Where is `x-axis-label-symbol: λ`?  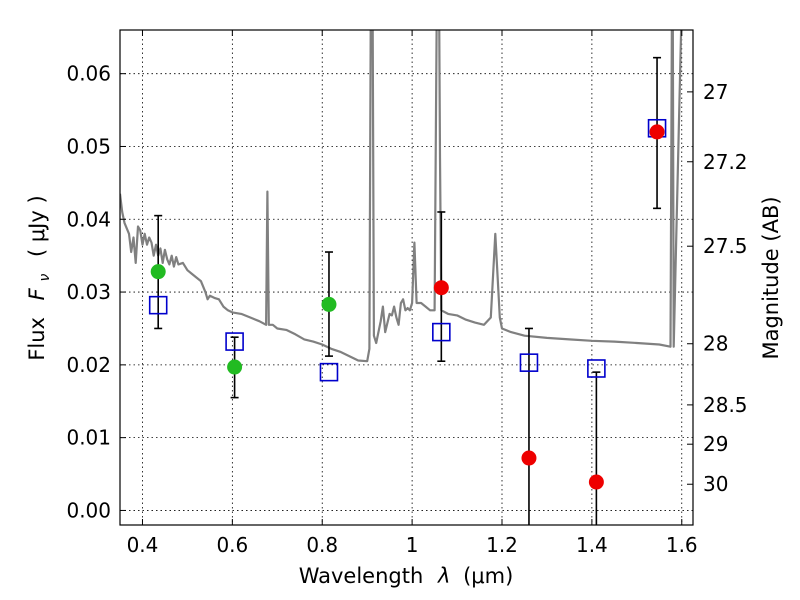
x-axis-label-symbol: λ is located at coordinates (443, 576).